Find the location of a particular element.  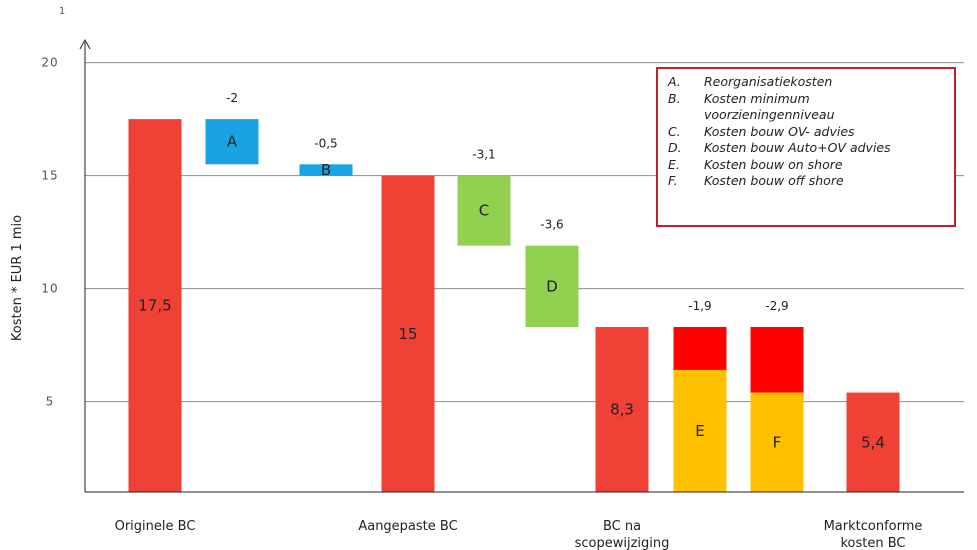

bar-letter-C: C is located at coordinates (484, 211).